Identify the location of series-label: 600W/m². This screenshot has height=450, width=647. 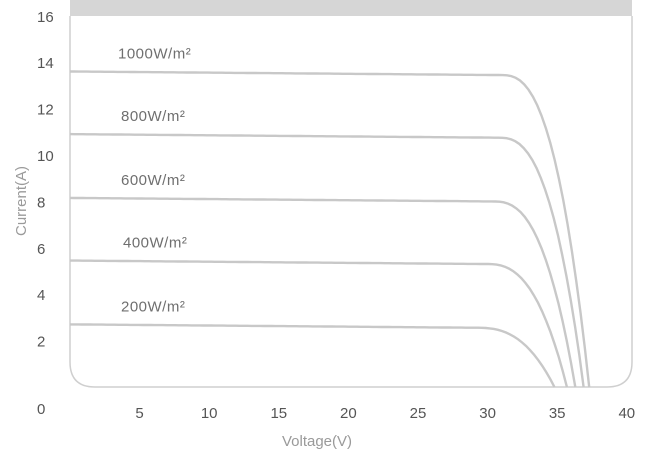
(153, 180).